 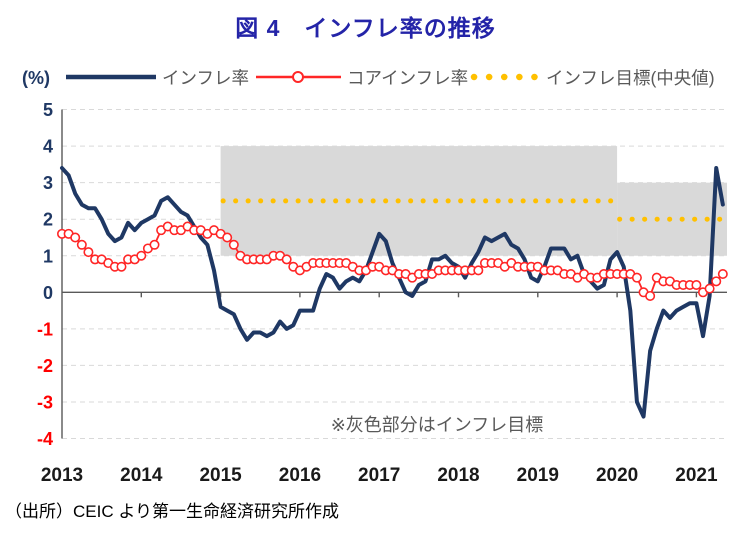 What do you see at coordinates (48, 256) in the screenshot?
I see `y-tick-label: 1` at bounding box center [48, 256].